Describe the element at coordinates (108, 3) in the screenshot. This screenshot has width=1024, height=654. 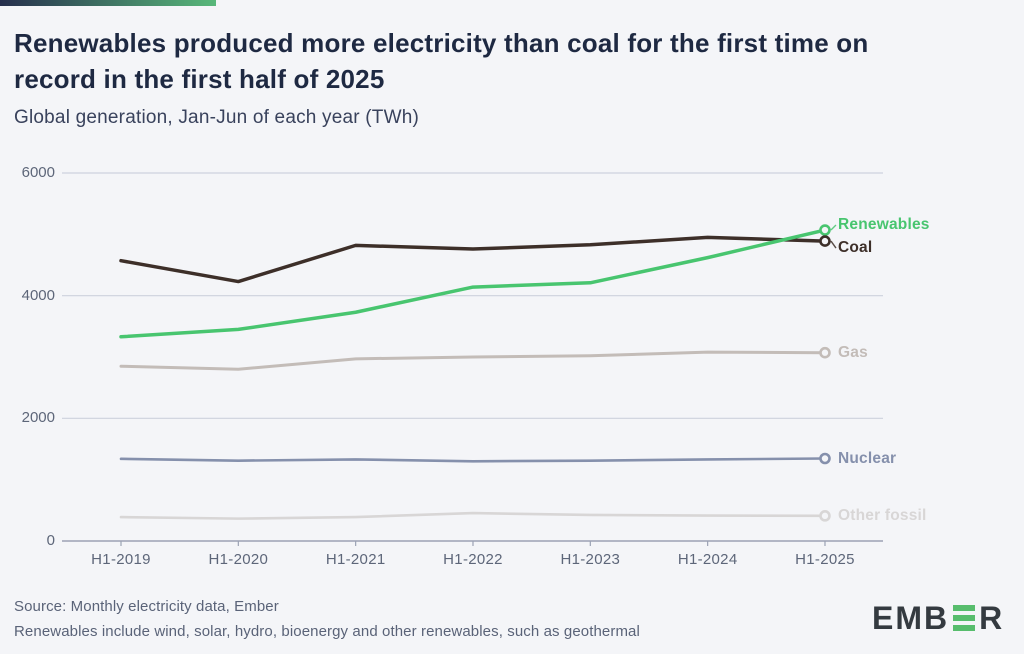
I see `brand-accent-bar` at that location.